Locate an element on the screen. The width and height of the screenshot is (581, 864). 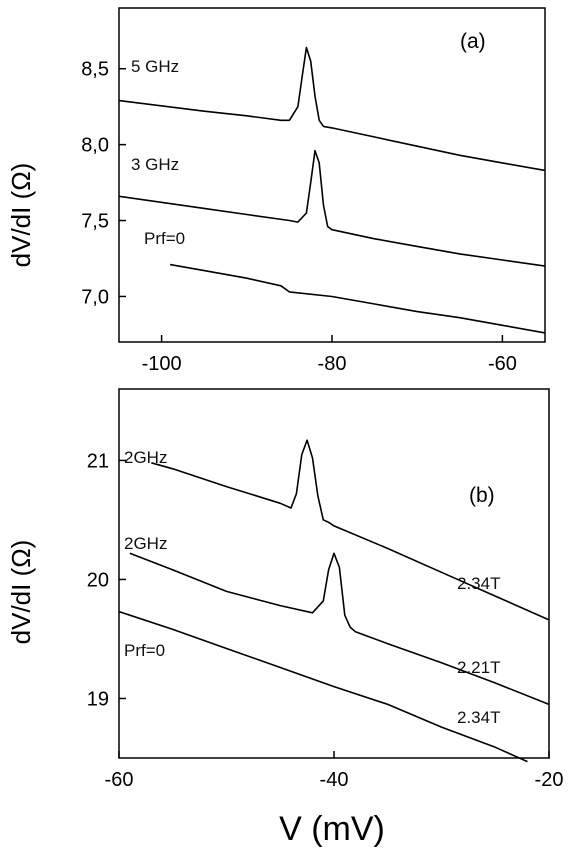
panel-b-y-axis-label: dV/dI (Ω) is located at coordinates (21, 592).